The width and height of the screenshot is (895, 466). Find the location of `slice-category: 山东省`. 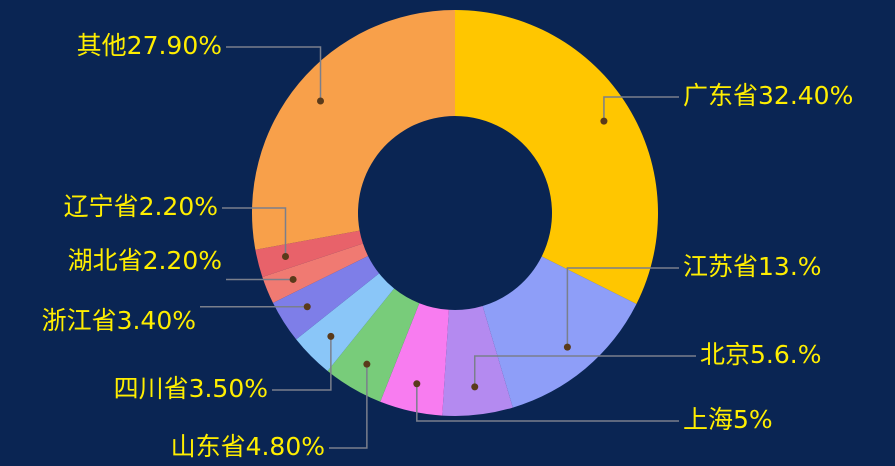

slice-category: 山东省 is located at coordinates (208, 446).